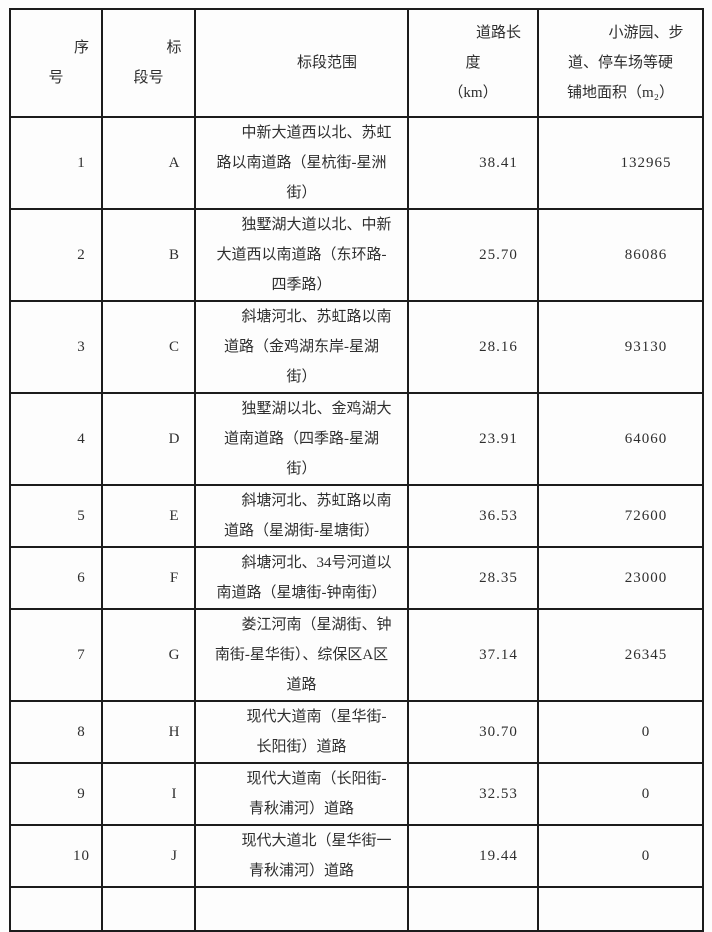  I want to click on table-row: 10 J 现代大道北（星华街一 青秋浦河）道路 19.44 0, so click(356, 856).